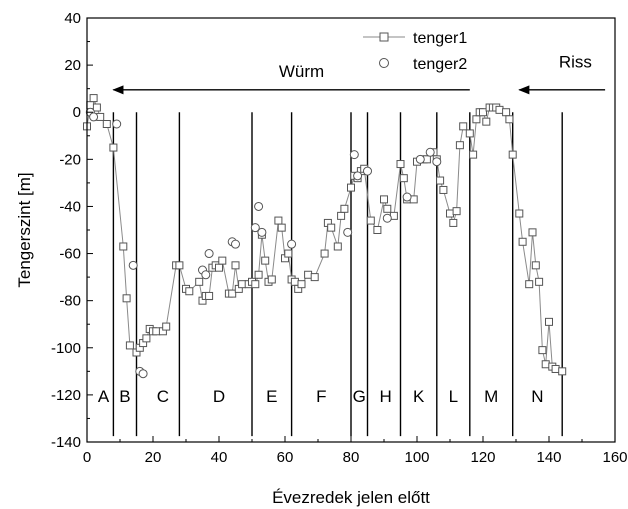  Describe the element at coordinates (24, 229) in the screenshot. I see `y-axis-title: Tengerszint [m]` at that location.